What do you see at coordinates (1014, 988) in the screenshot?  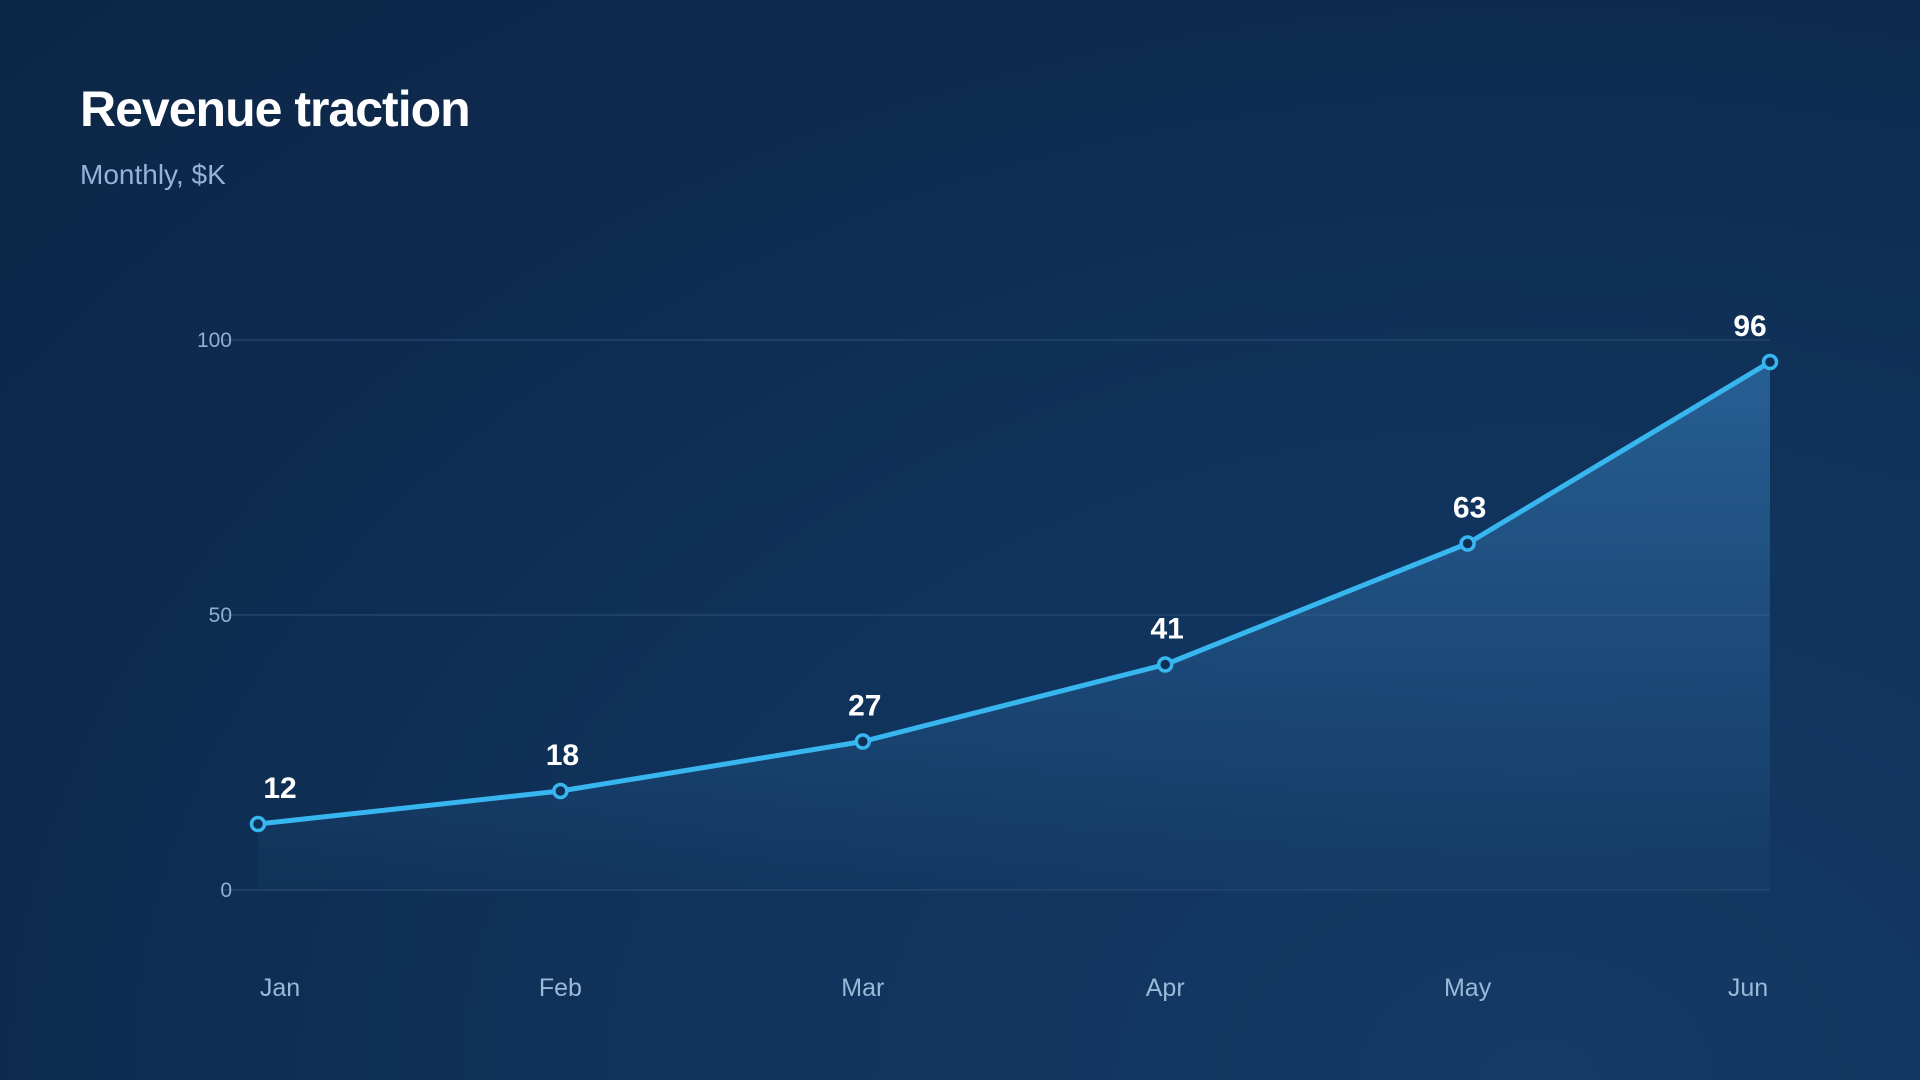 I see `x-axis-ticks: Jan Feb Mar Apr May Jun` at bounding box center [1014, 988].